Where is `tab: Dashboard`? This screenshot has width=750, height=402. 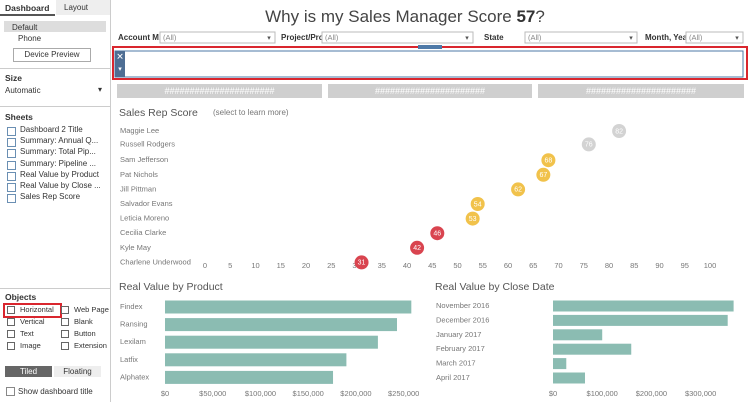 tab: Dashboard is located at coordinates (27, 8).